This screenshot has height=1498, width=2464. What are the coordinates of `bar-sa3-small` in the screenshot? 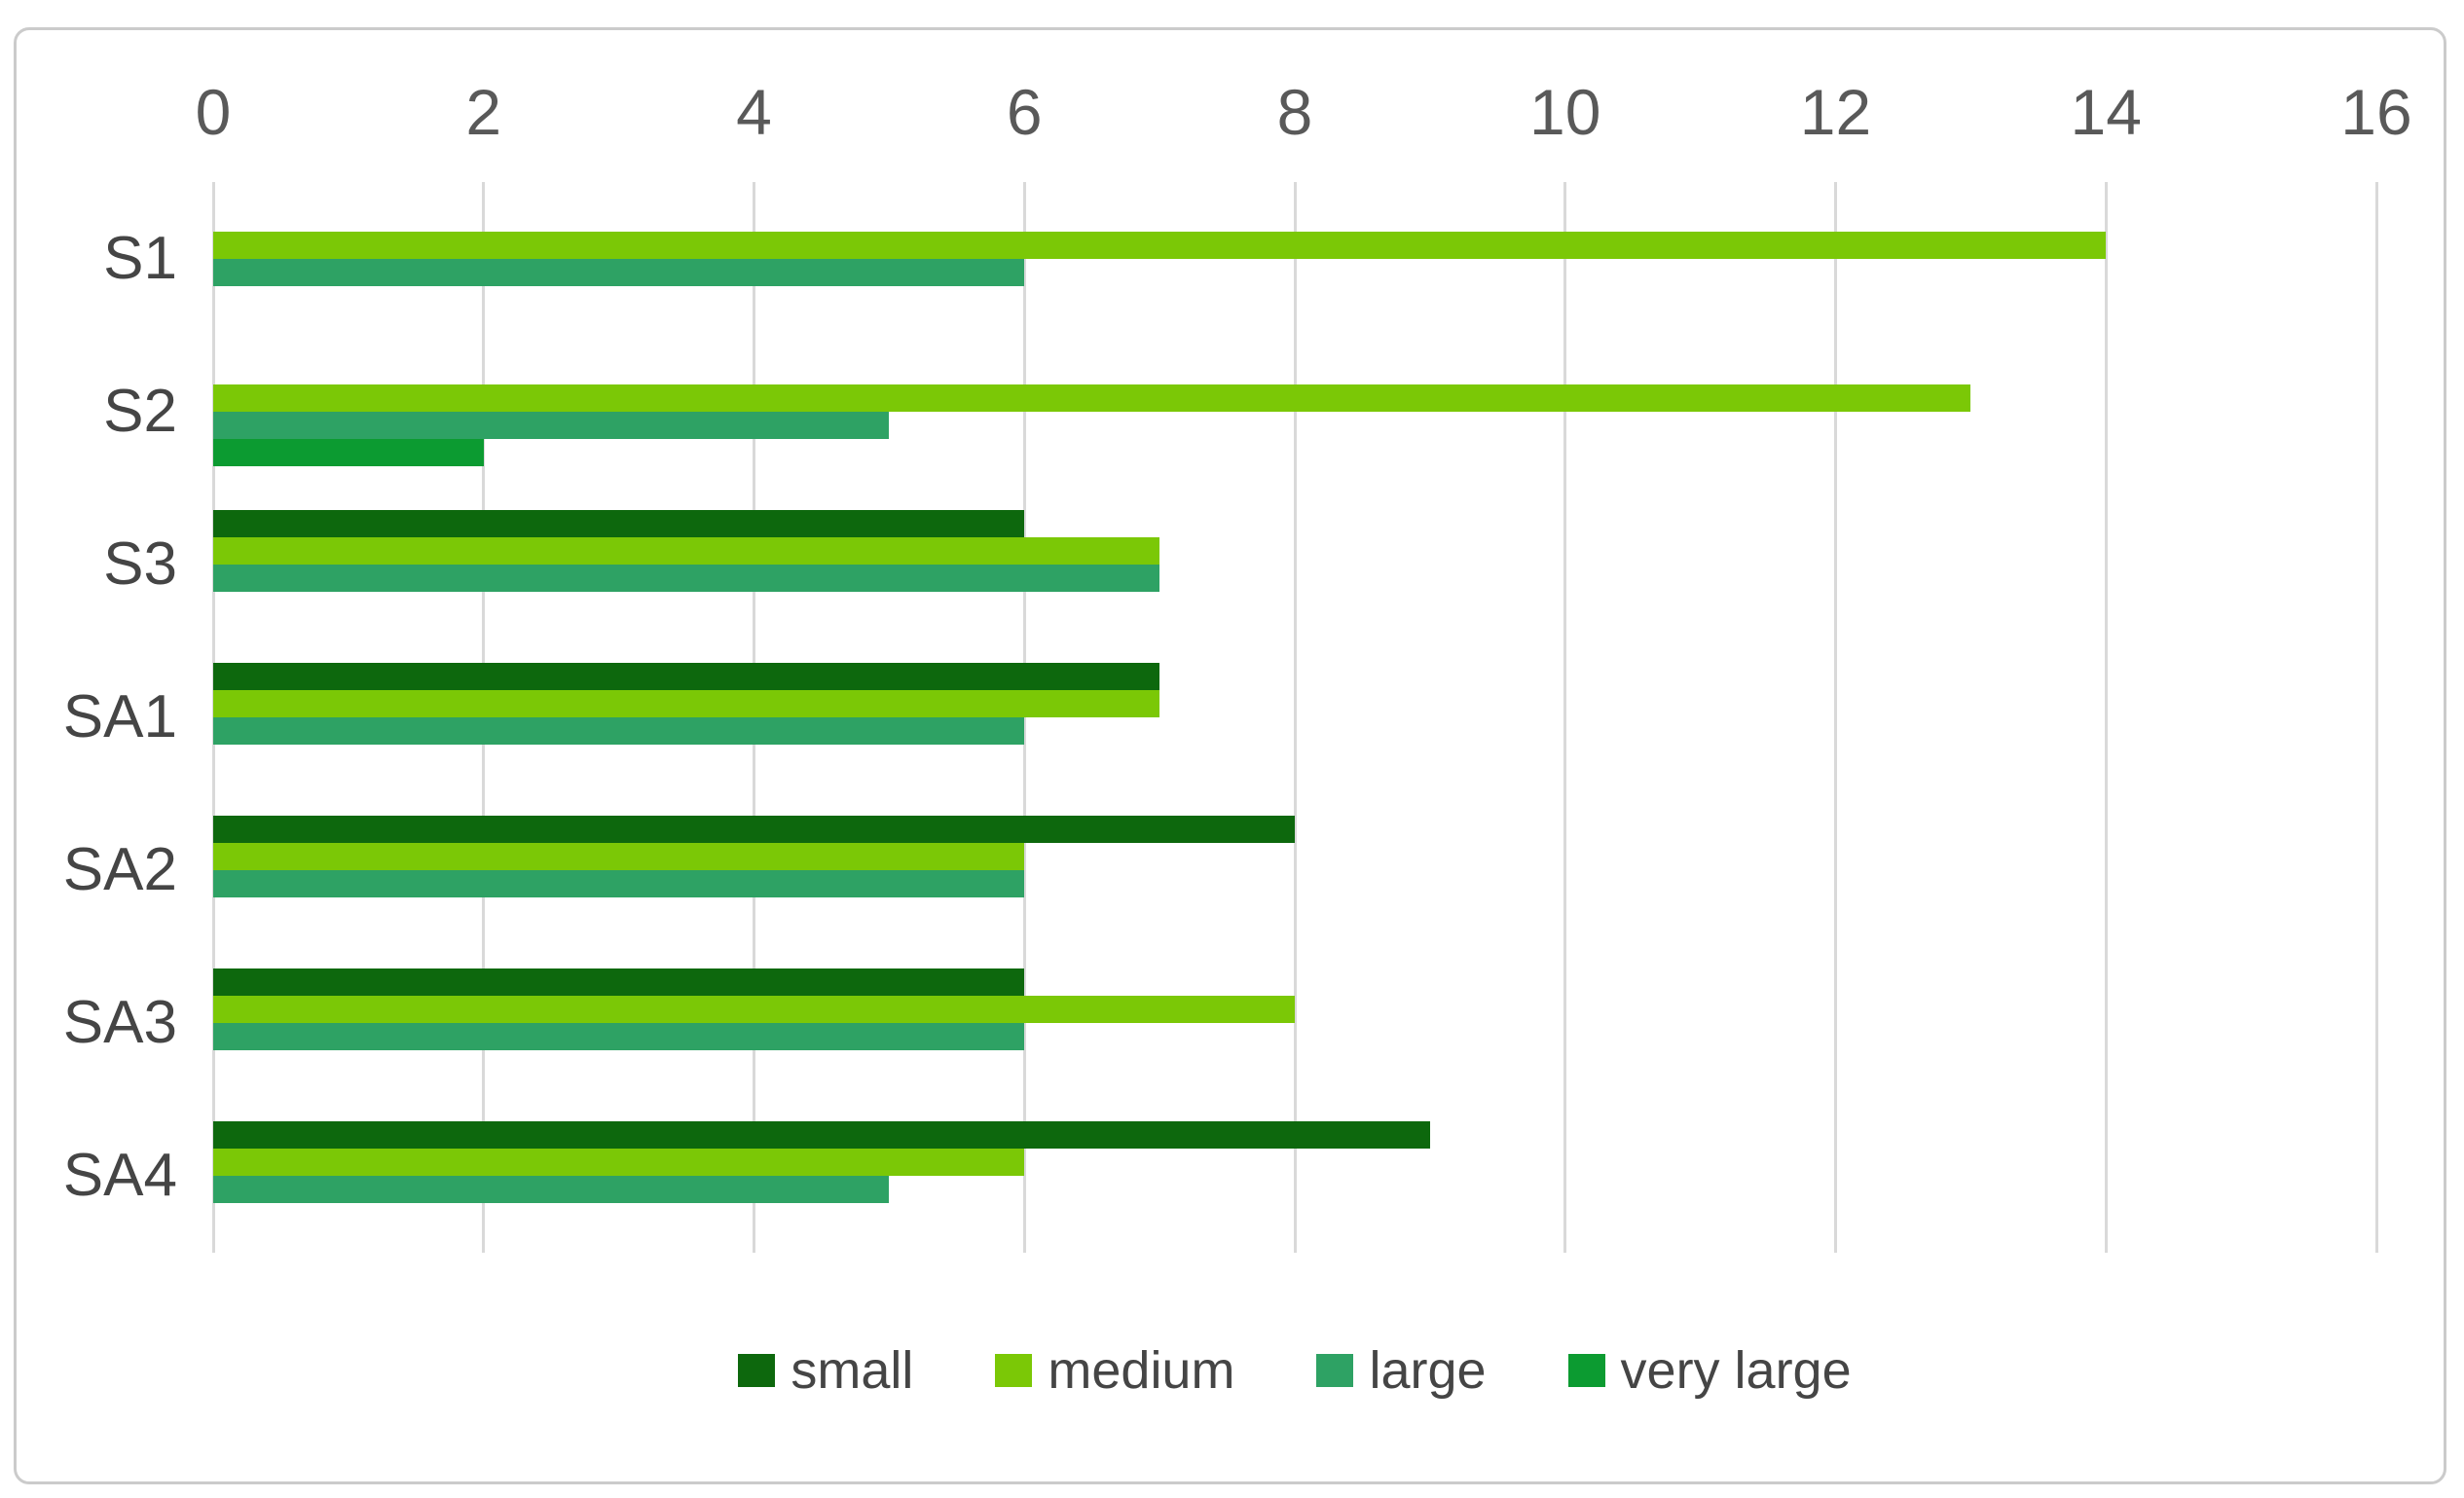 It's located at (619, 982).